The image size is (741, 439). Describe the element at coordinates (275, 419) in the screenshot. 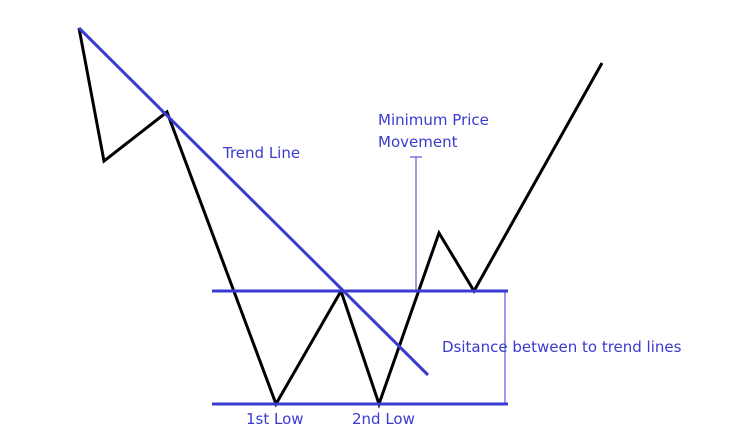

I see `first-low-label: 1st Low` at that location.